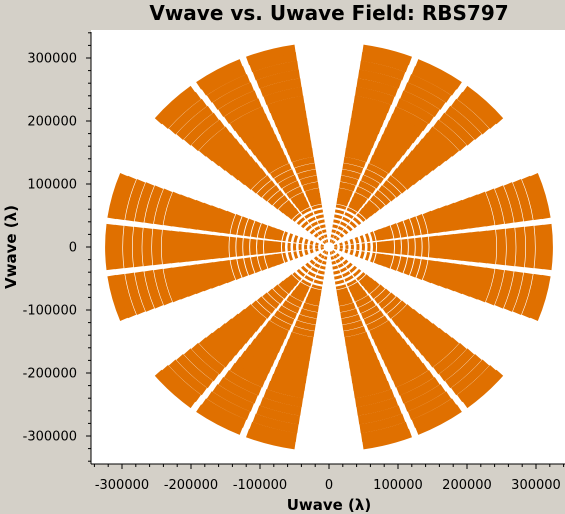 This screenshot has height=514, width=565. What do you see at coordinates (522, 200) in the screenshot?
I see `uv-arc-arm0-r27-s2` at bounding box center [522, 200].